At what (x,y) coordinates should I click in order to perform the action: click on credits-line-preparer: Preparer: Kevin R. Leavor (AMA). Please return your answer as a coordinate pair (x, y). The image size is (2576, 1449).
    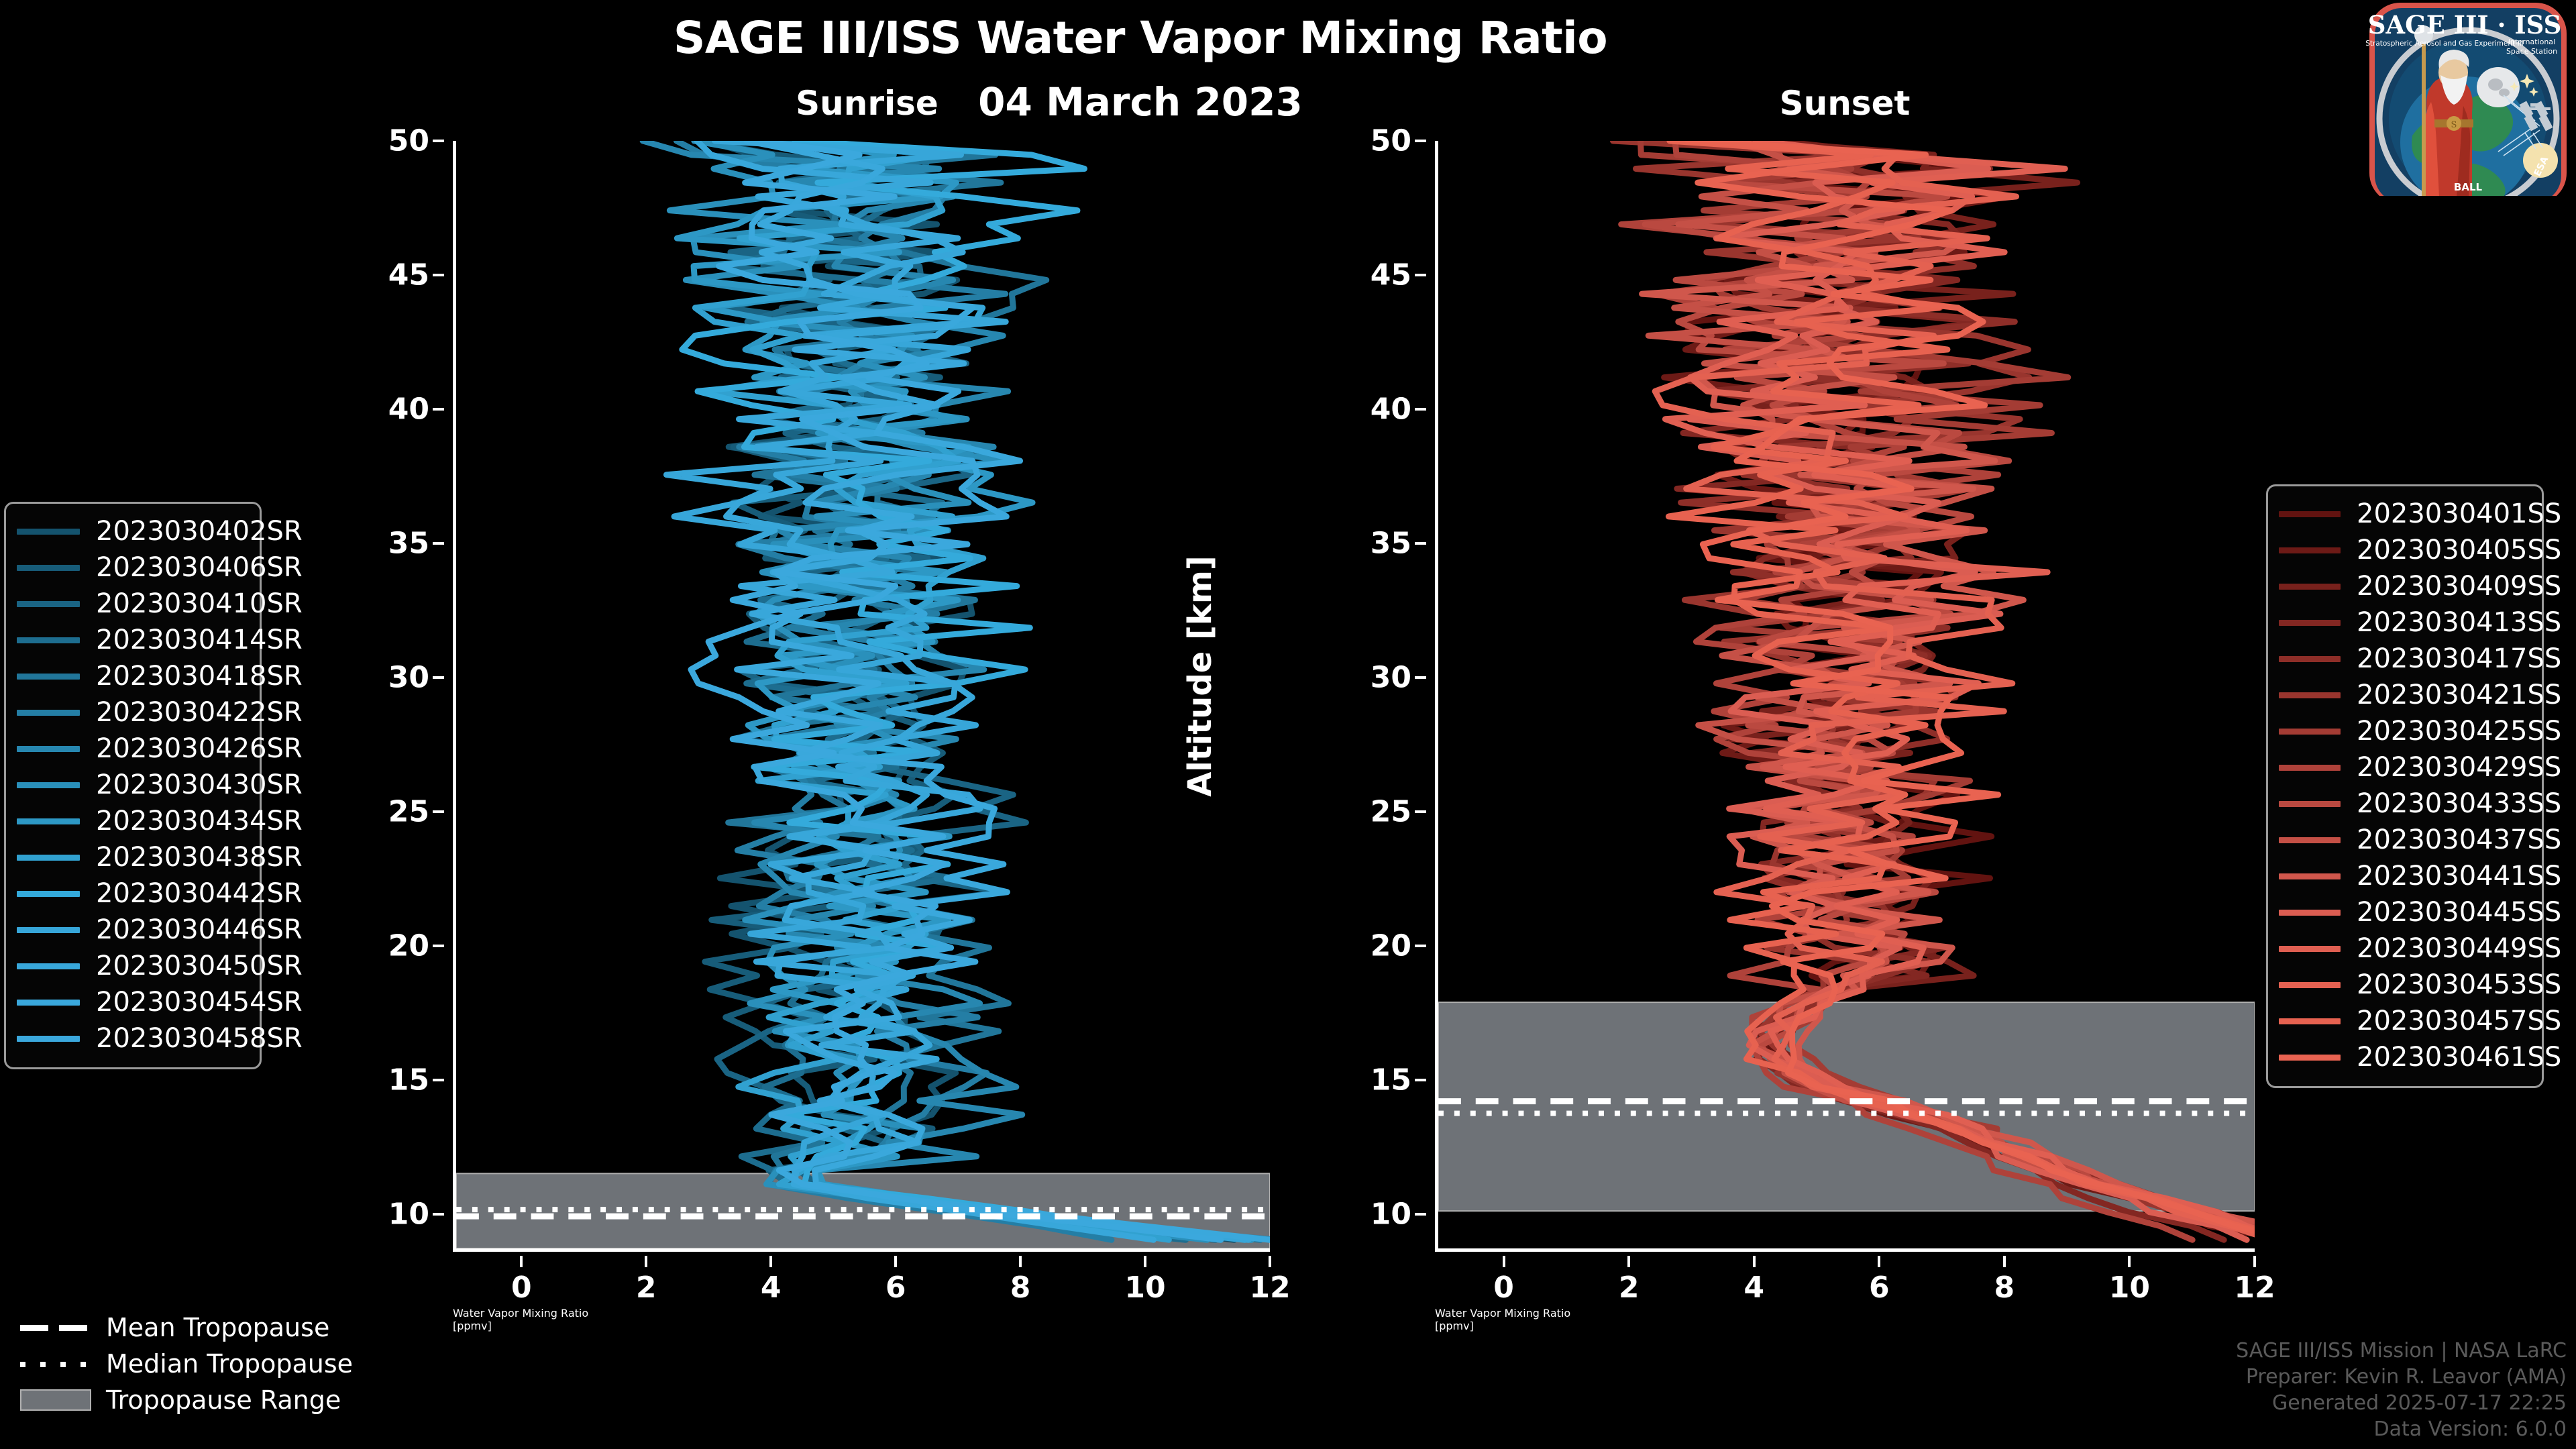
    Looking at the image, I should click on (2406, 1377).